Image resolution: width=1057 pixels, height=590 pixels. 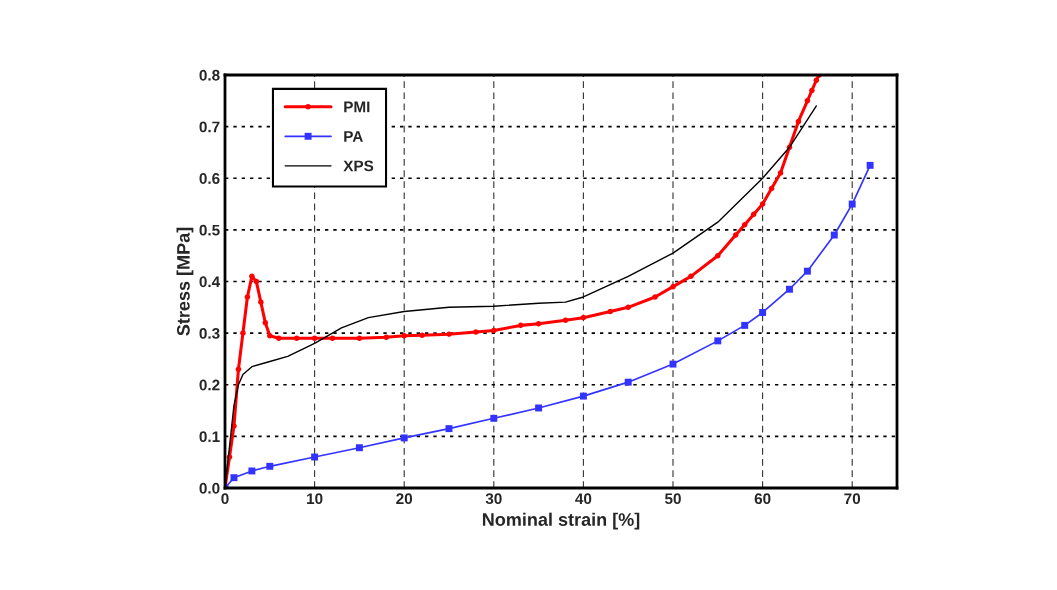 I want to click on x-tick-label: 70, so click(x=852, y=499).